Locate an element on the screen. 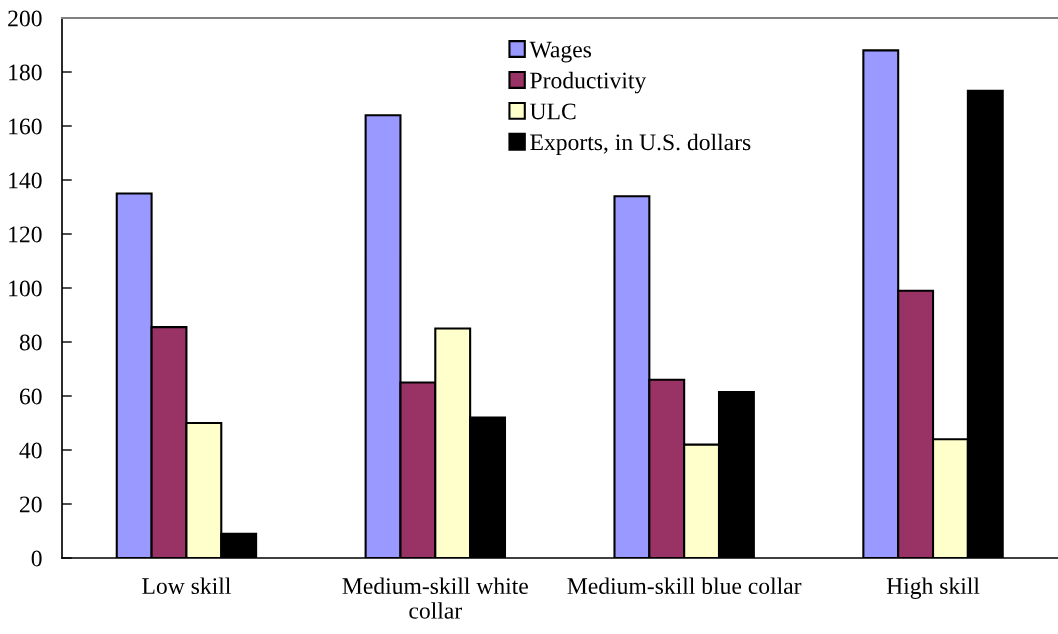 This screenshot has height=634, width=1058. legend-label: Exports, in U.S. dollars is located at coordinates (640, 144).